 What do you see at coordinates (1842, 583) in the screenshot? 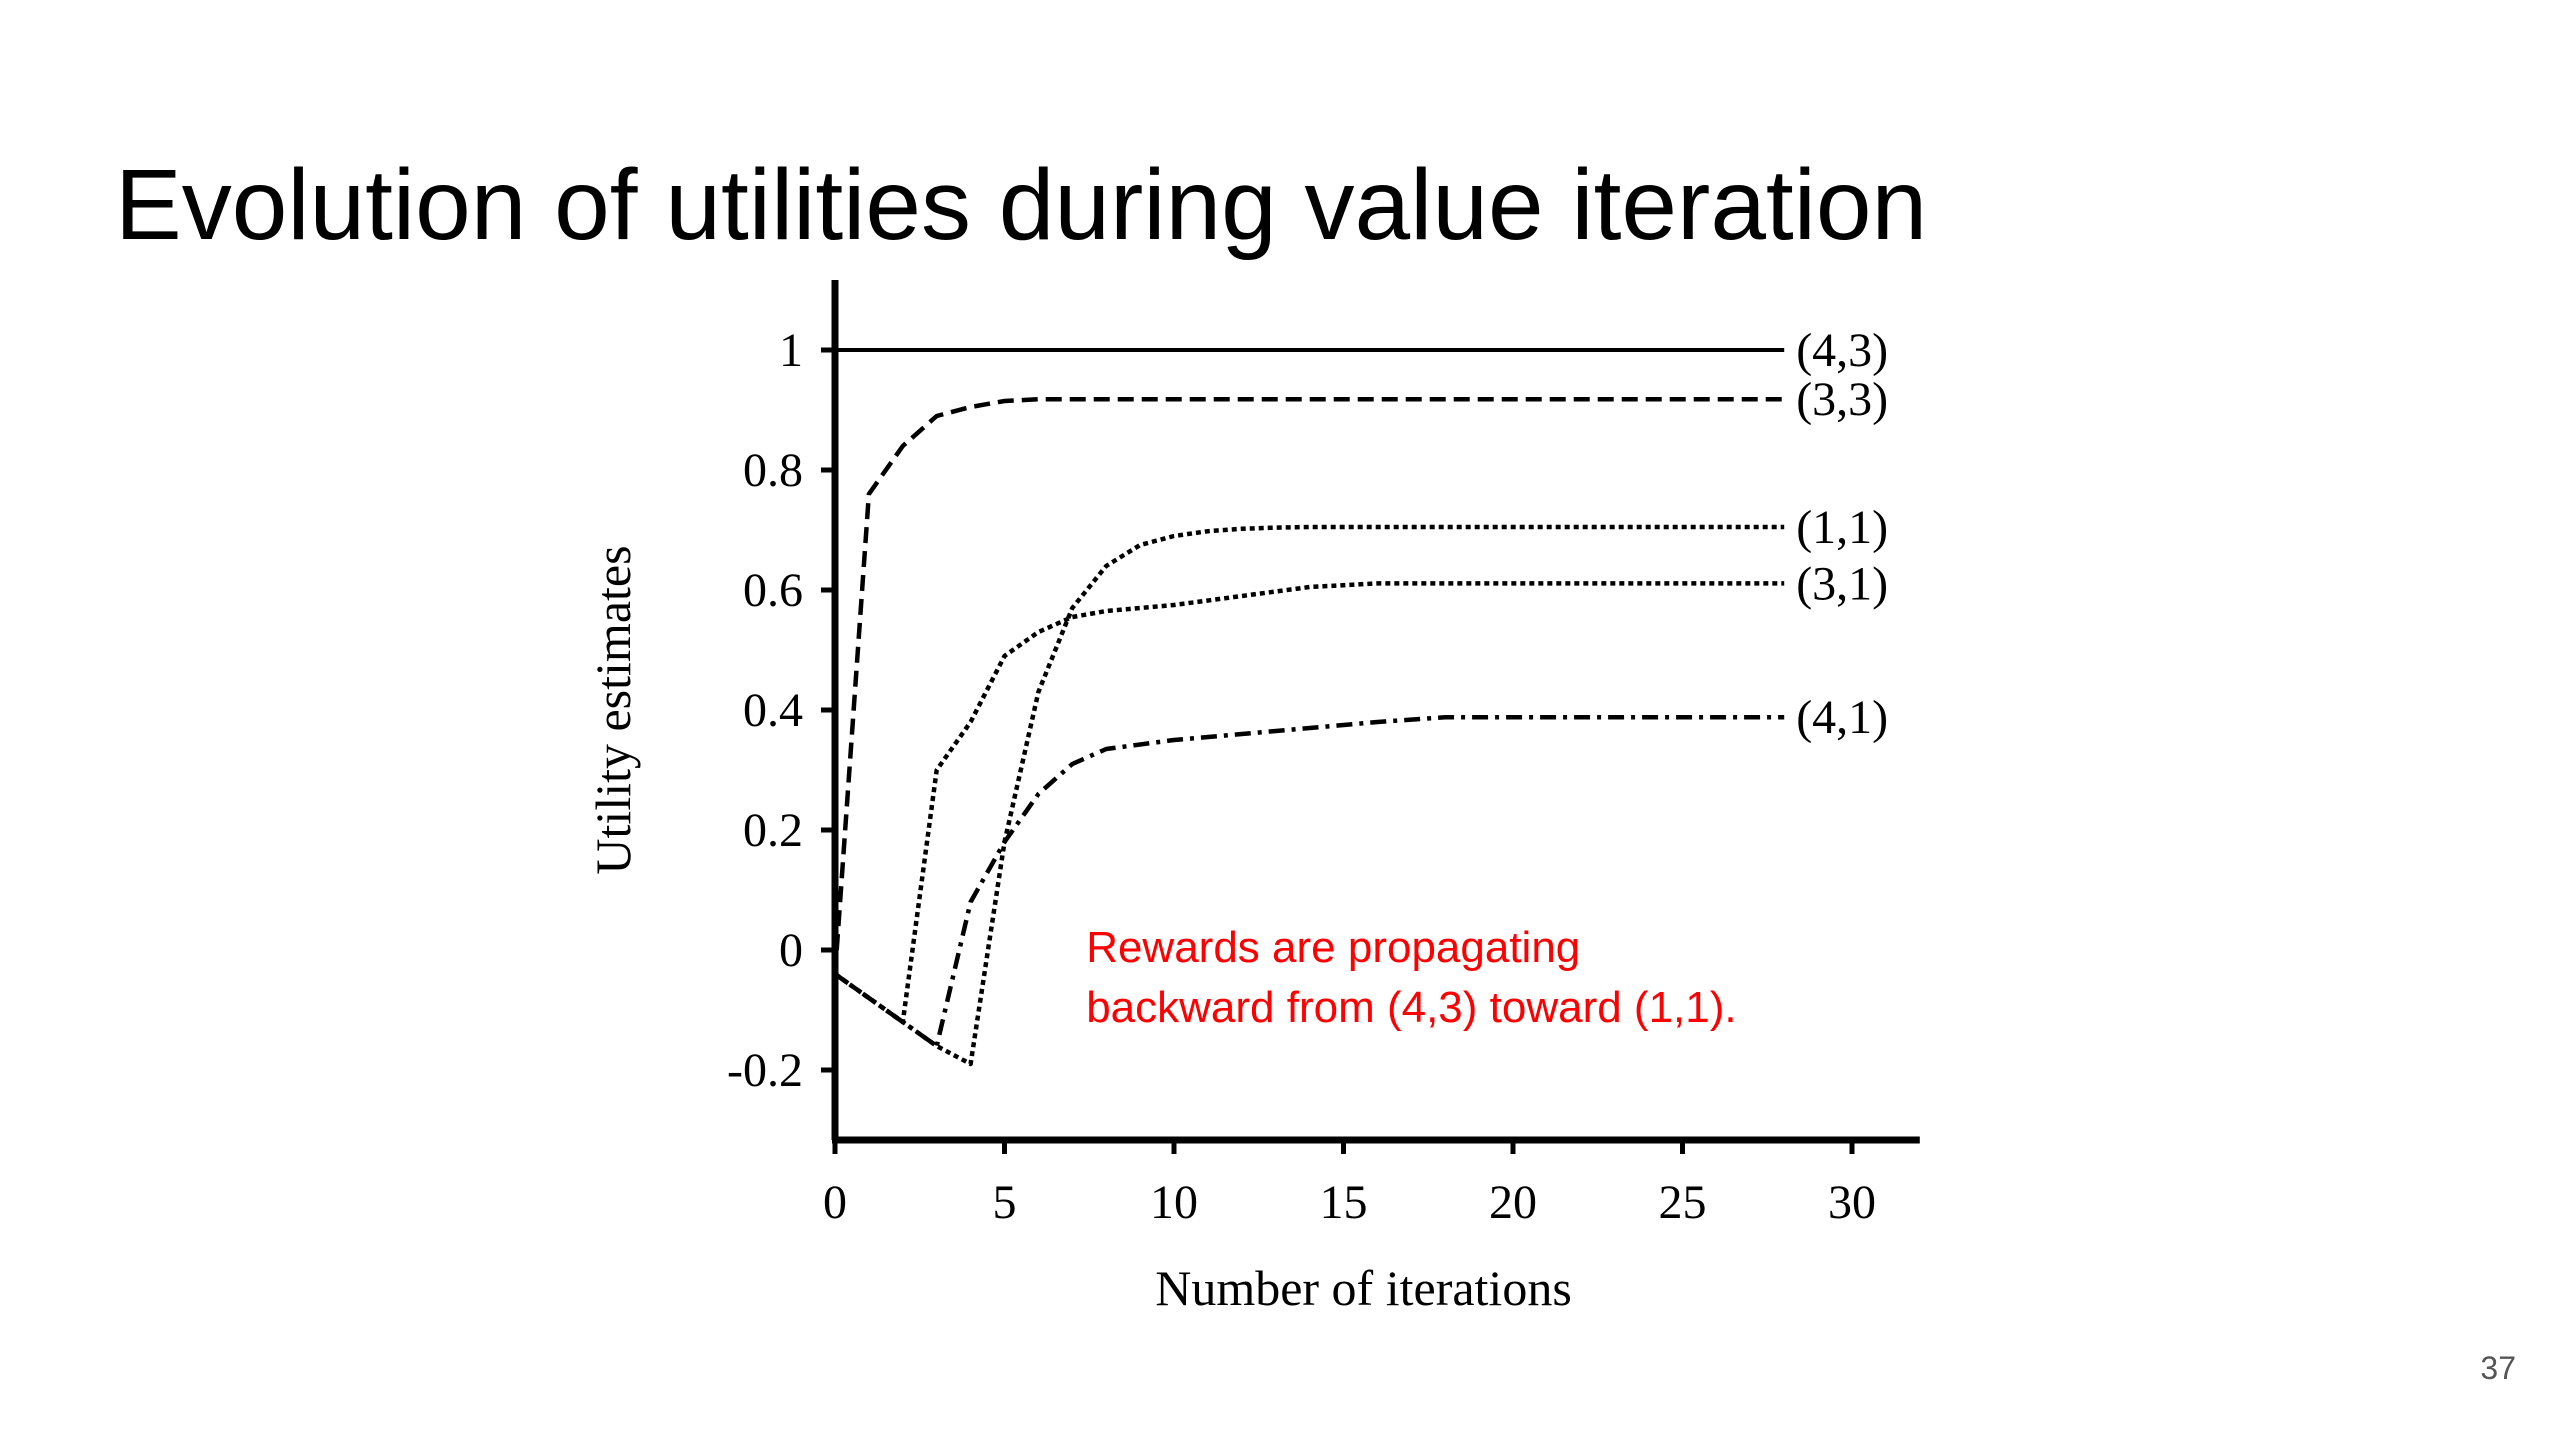
I see `series-label: (3,1)` at bounding box center [1842, 583].